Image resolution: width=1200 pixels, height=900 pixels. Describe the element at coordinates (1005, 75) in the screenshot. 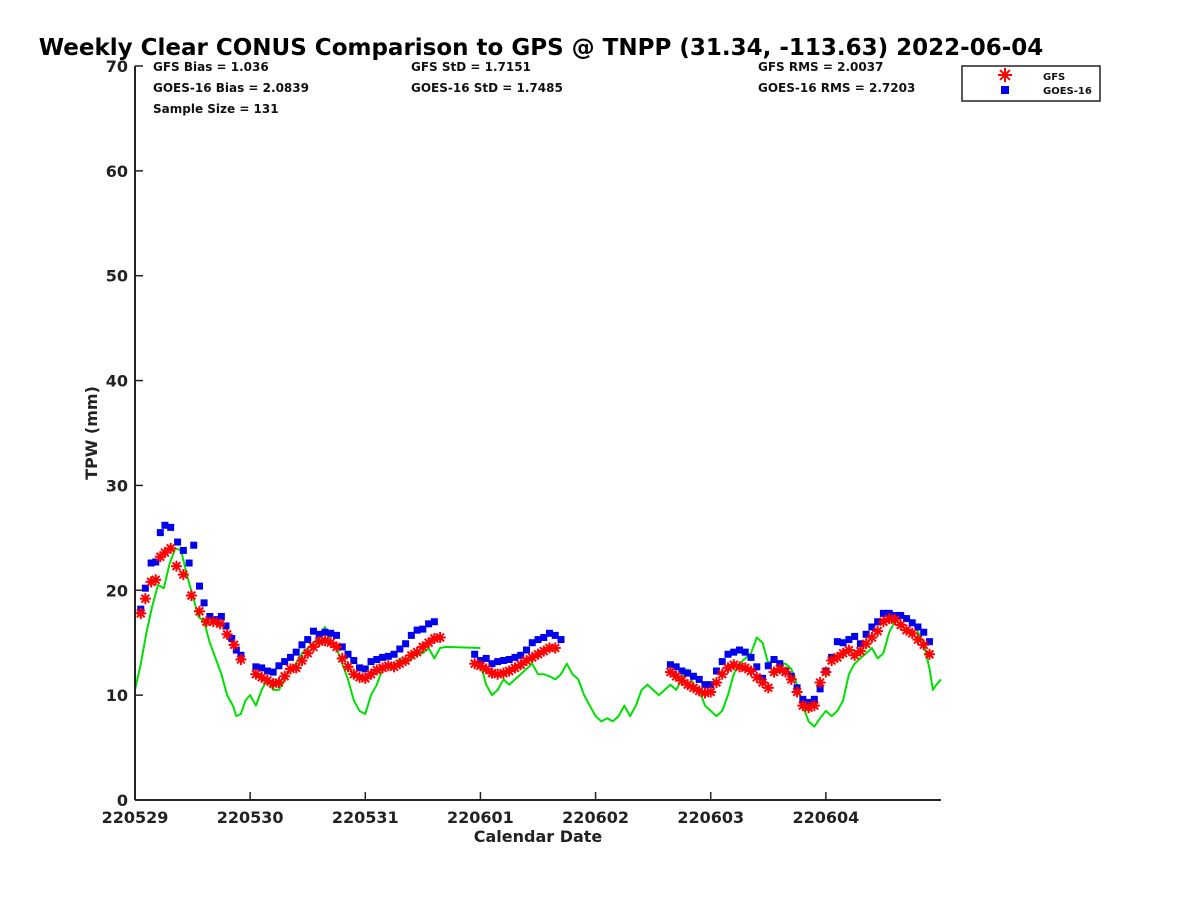

I see `legend-gfs-marker` at that location.